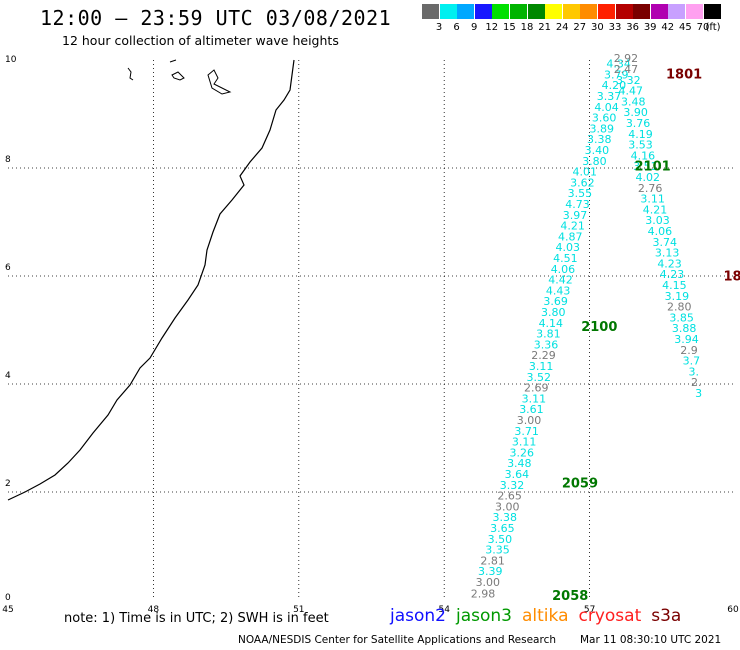  What do you see at coordinates (8, 268) in the screenshot?
I see `y-tick-label: 6` at bounding box center [8, 268].